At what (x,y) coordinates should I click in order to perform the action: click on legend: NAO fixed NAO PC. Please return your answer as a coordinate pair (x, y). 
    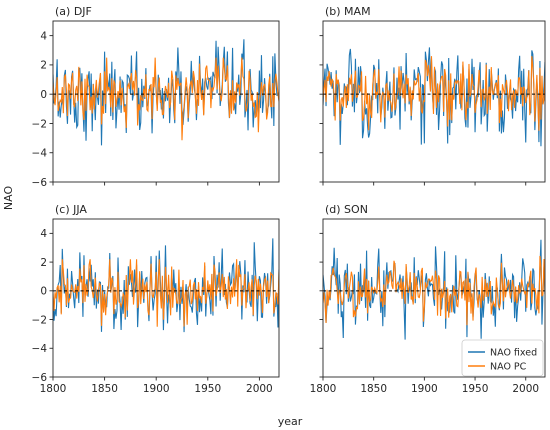
    Looking at the image, I should click on (502, 358).